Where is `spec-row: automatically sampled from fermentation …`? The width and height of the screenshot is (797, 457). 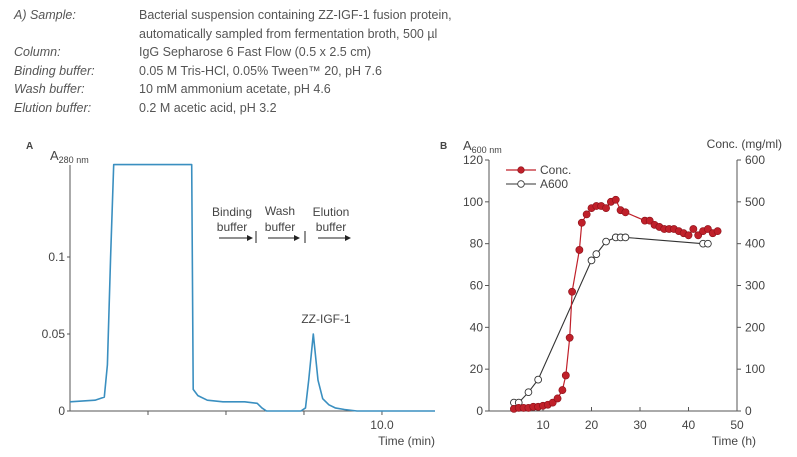 spec-row: automatically sampled from fermentation … is located at coordinates (233, 34).